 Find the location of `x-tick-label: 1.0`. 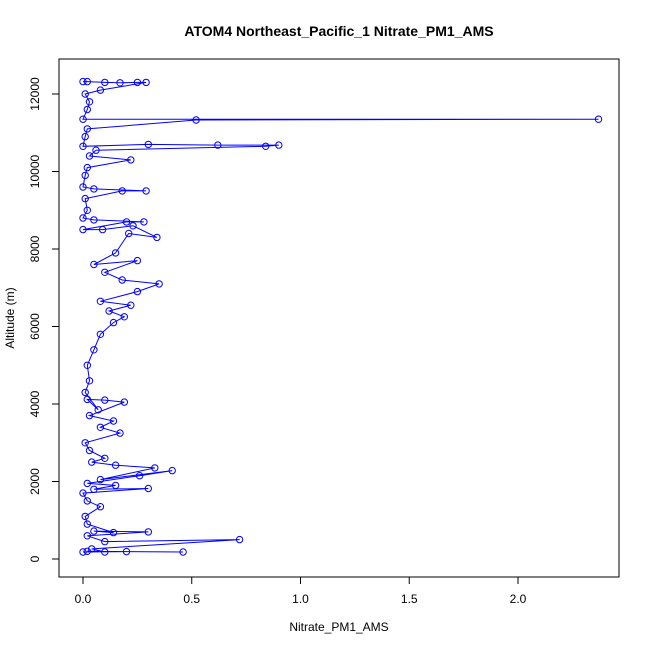

x-tick-label: 1.0 is located at coordinates (300, 599).